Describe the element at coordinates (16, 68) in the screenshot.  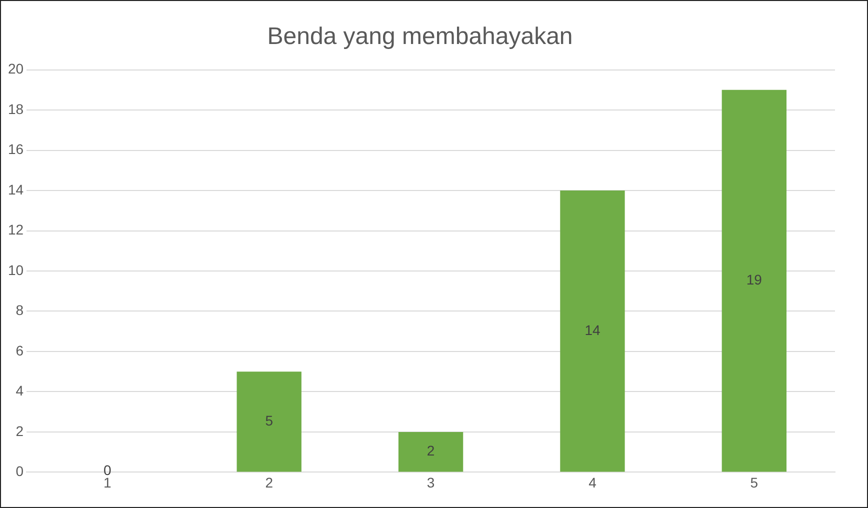
I see `y-tick-label: 20` at that location.